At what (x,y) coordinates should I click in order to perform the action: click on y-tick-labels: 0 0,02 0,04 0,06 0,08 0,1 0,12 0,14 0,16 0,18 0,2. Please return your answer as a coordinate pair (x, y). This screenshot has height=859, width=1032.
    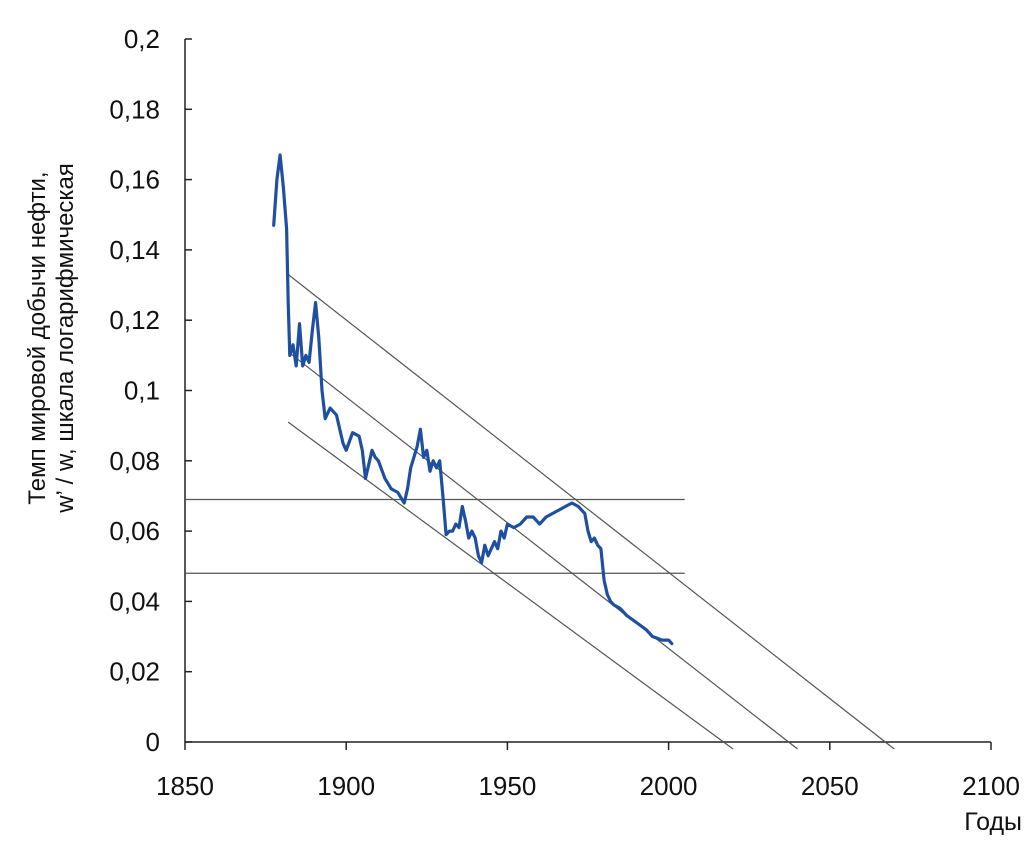
    Looking at the image, I should click on (134, 390).